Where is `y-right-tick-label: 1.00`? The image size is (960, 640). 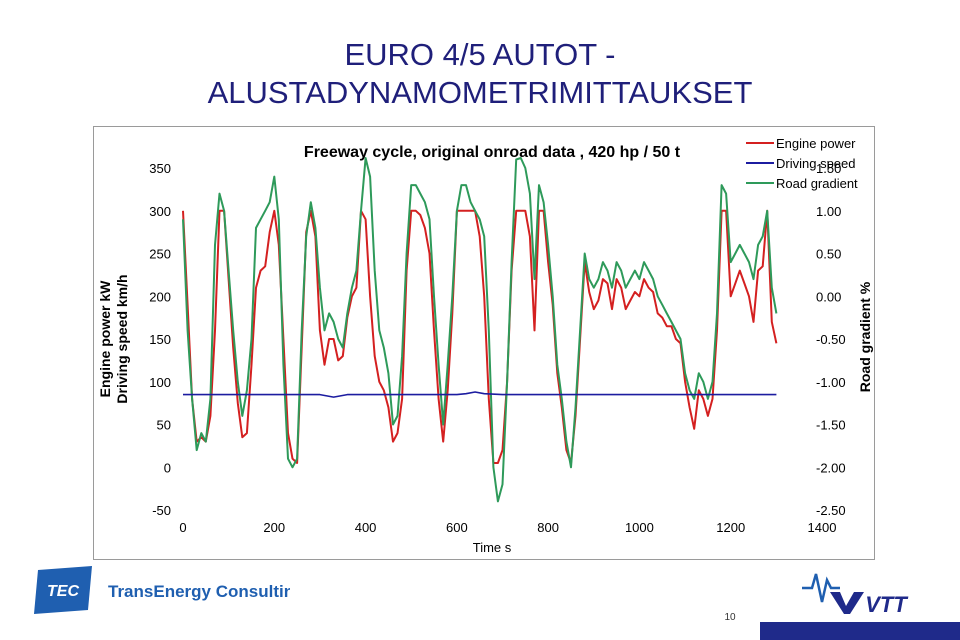 y-right-tick-label: 1.00 is located at coordinates (828, 211).